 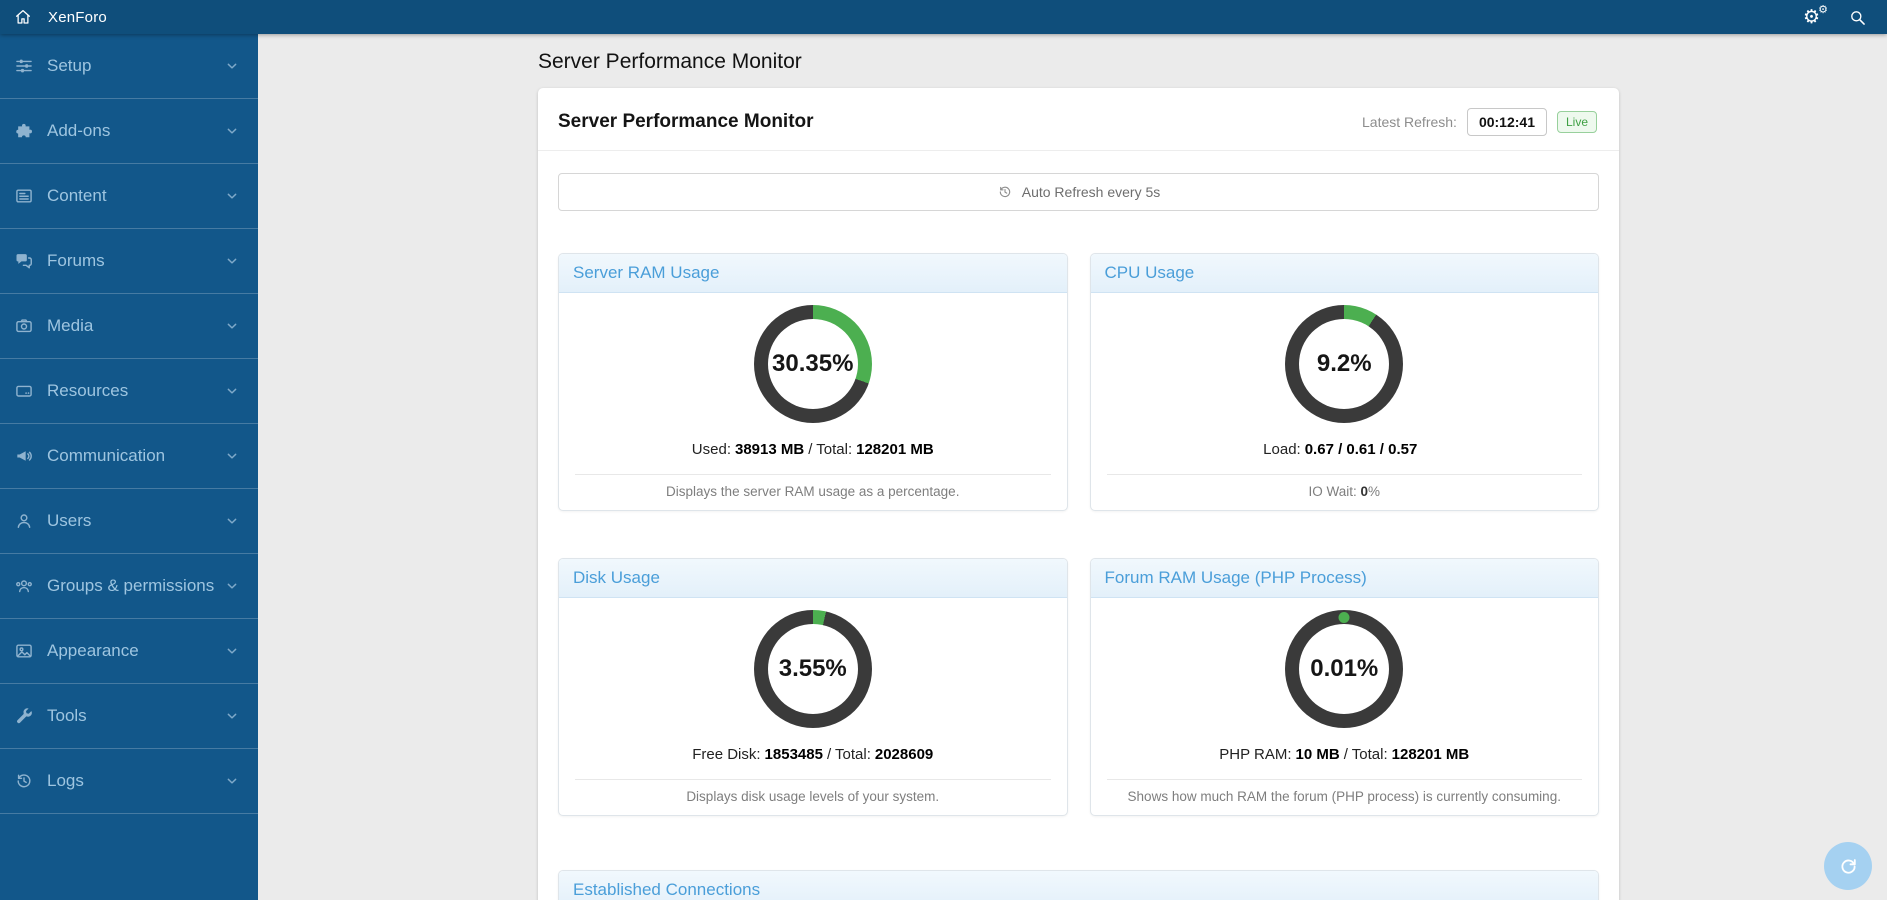 What do you see at coordinates (1344, 754) in the screenshot?
I see `stat-line: PHP RAM: 10 MB / Total: 128201 MB` at bounding box center [1344, 754].